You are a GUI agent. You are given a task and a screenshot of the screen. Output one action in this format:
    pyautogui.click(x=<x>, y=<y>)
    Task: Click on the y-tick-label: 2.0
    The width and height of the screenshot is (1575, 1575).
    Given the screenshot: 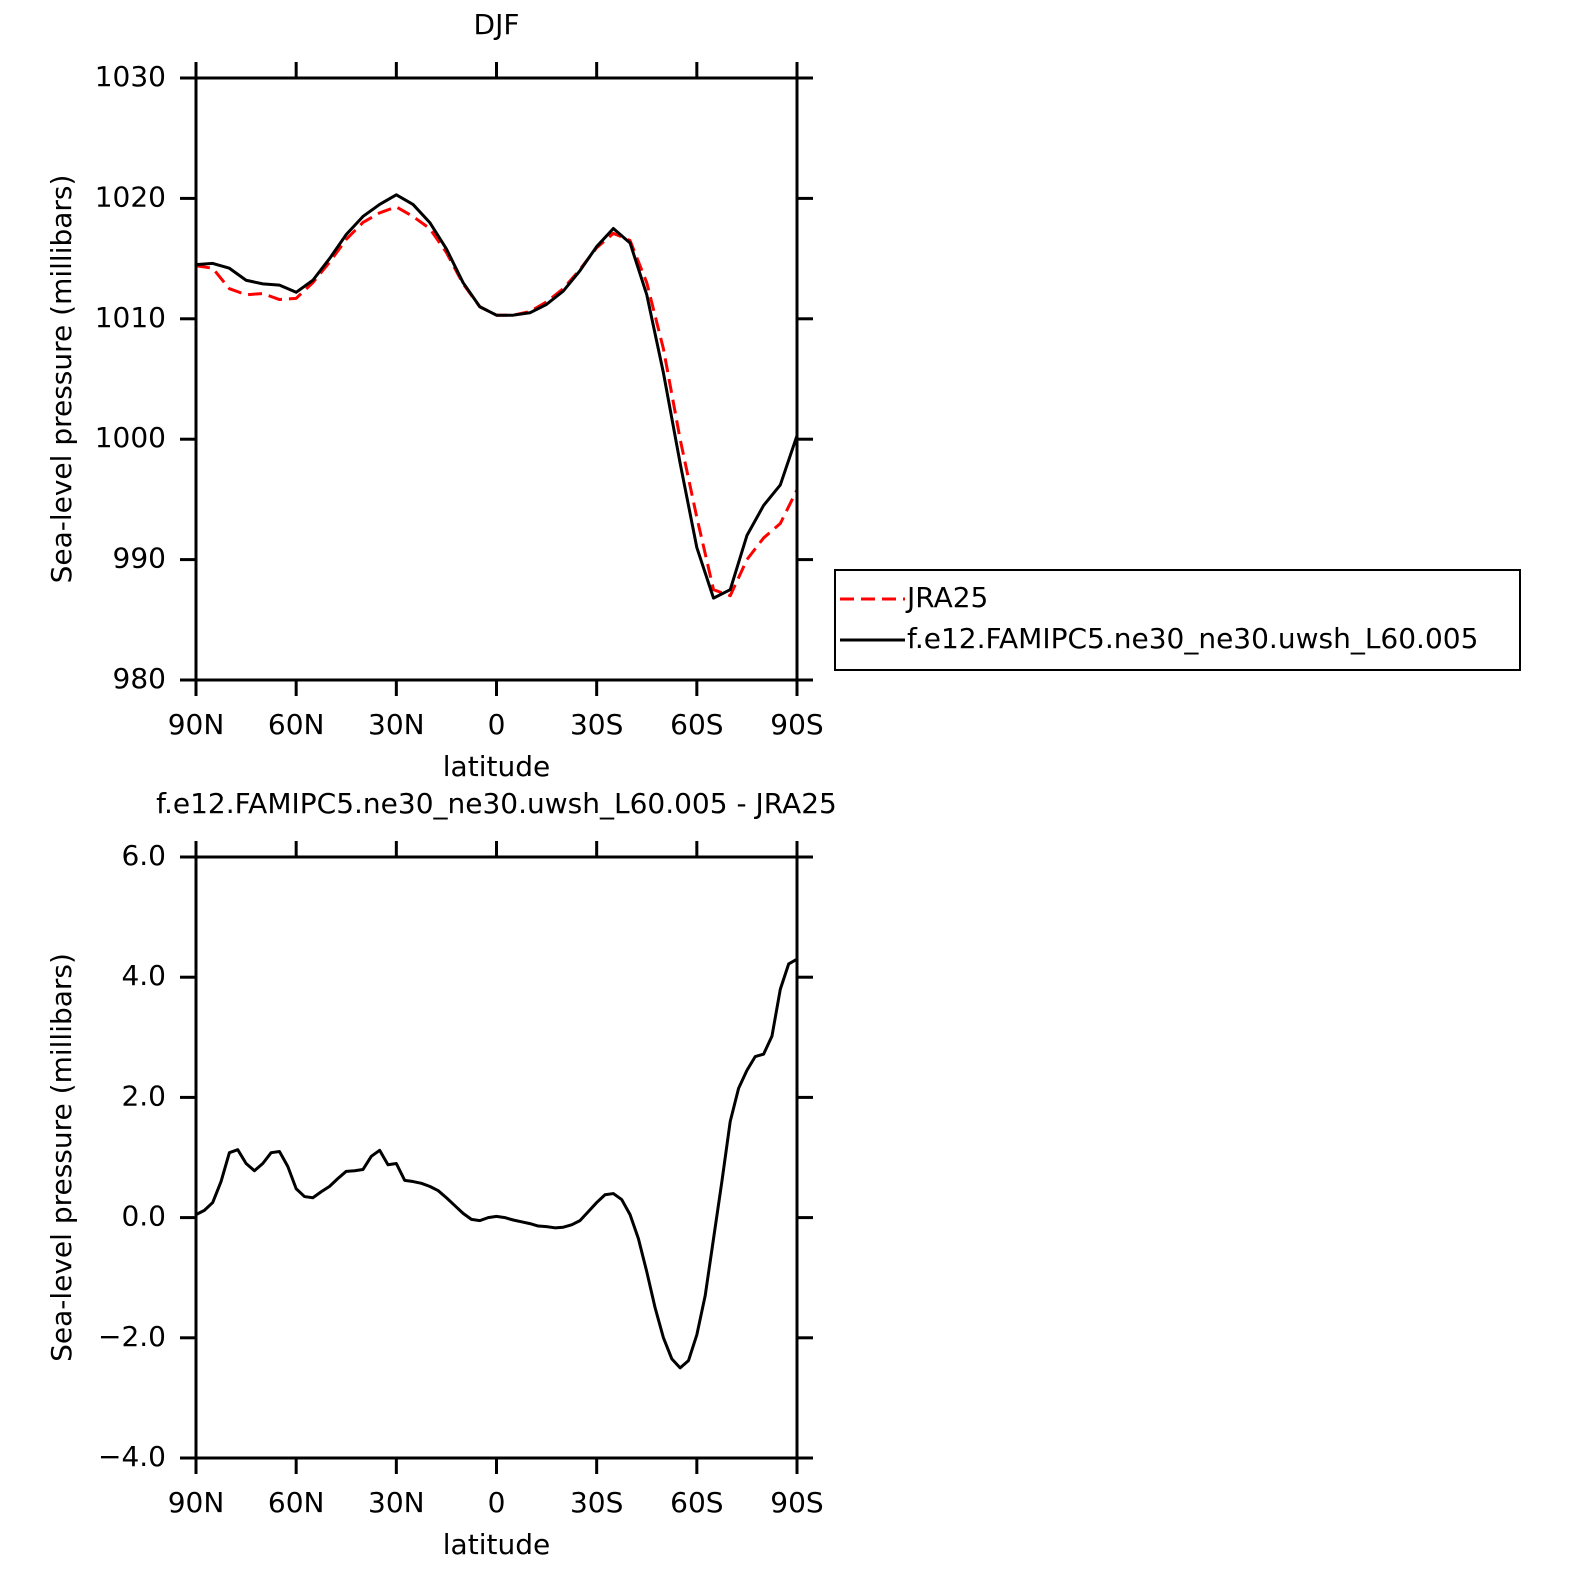 What is the action you would take?
    pyautogui.click(x=143, y=1095)
    